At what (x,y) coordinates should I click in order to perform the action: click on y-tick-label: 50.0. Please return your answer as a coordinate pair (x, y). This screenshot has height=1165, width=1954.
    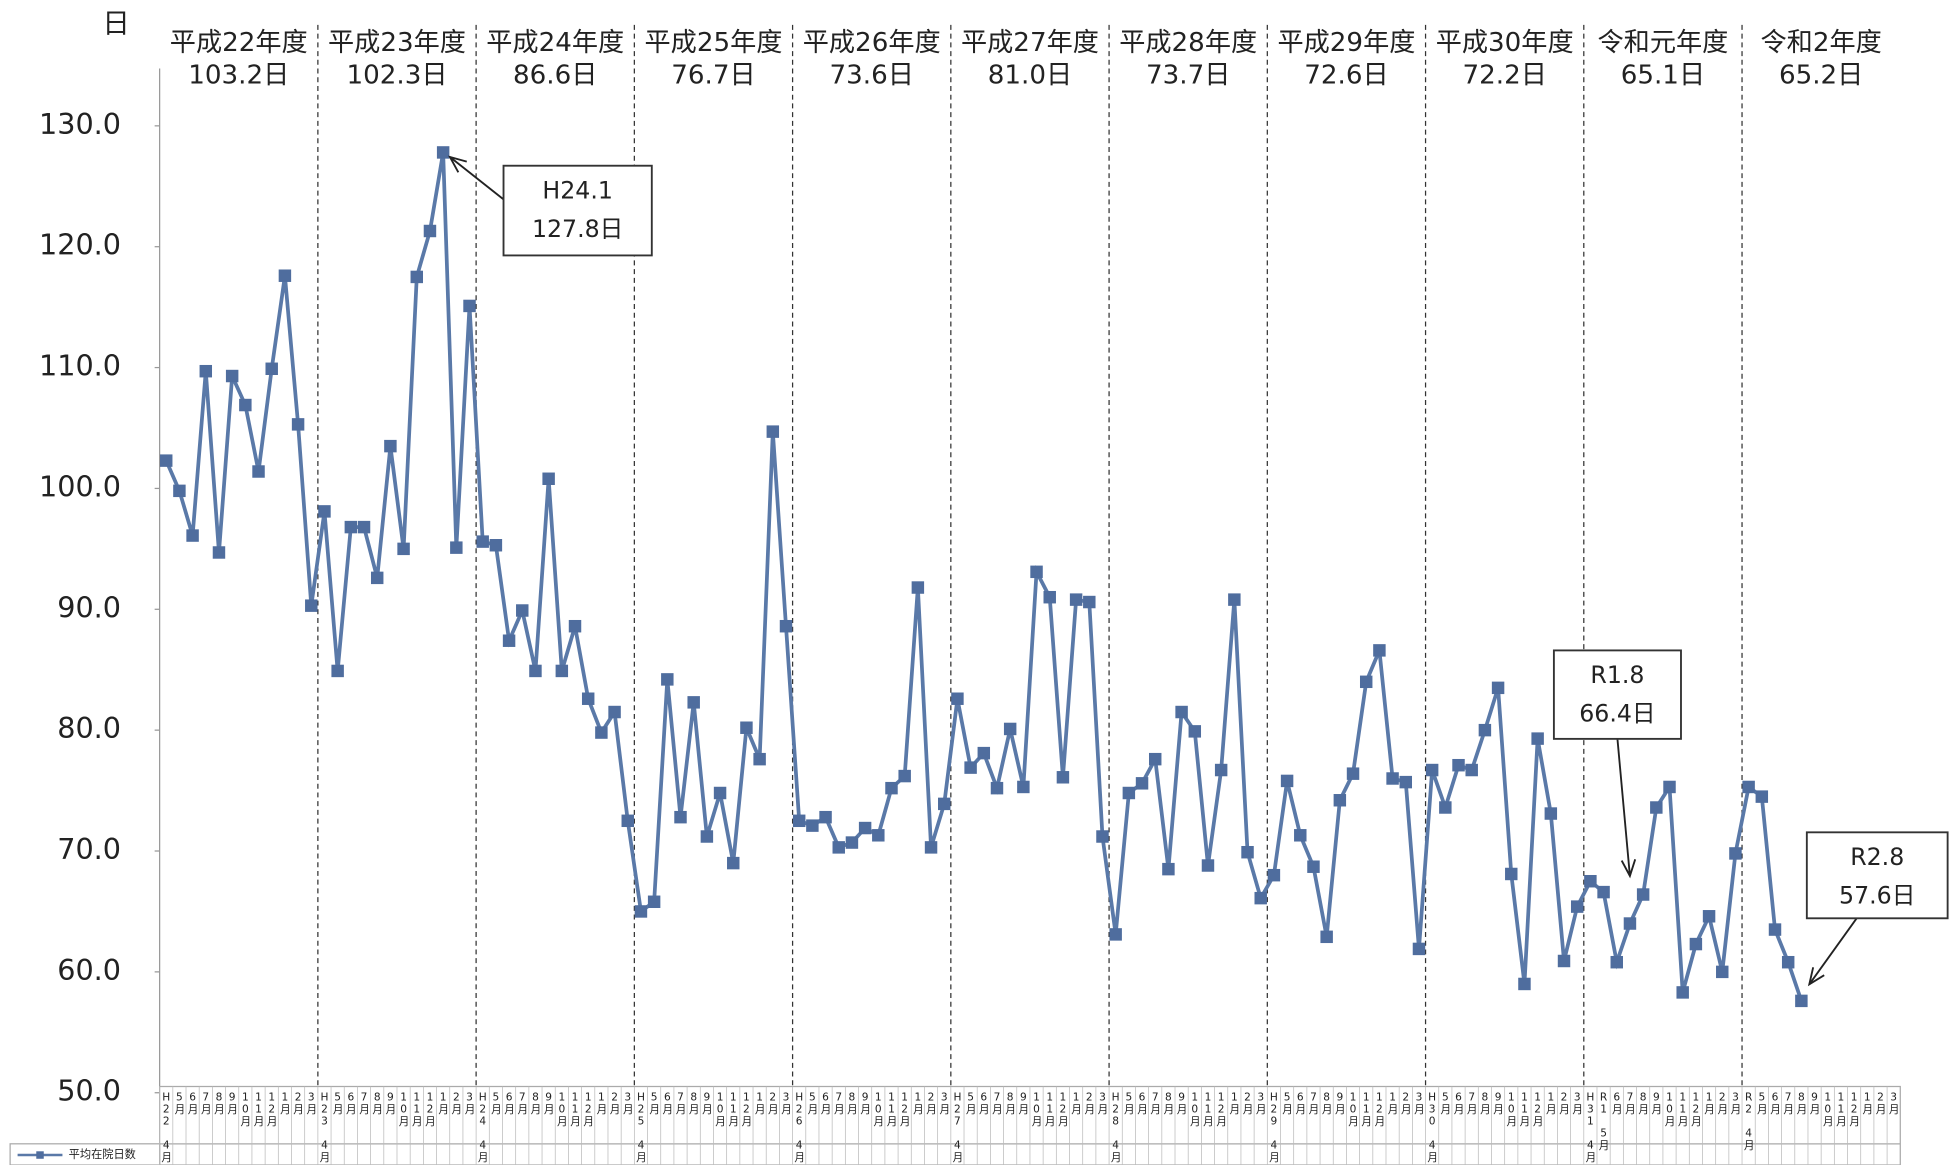
    Looking at the image, I should click on (89, 1091).